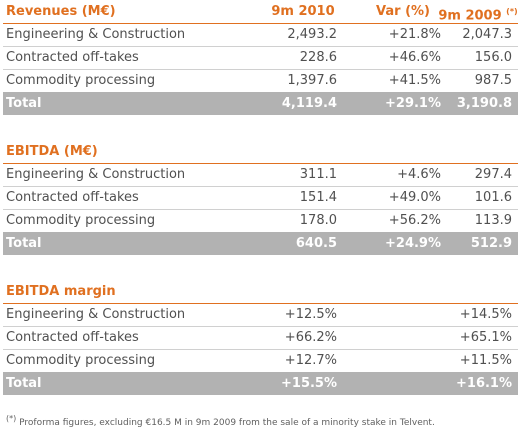 Image resolution: width=523 pixels, height=436 pixels. What do you see at coordinates (318, 220) in the screenshot?
I see `cell: 178.0` at bounding box center [318, 220].